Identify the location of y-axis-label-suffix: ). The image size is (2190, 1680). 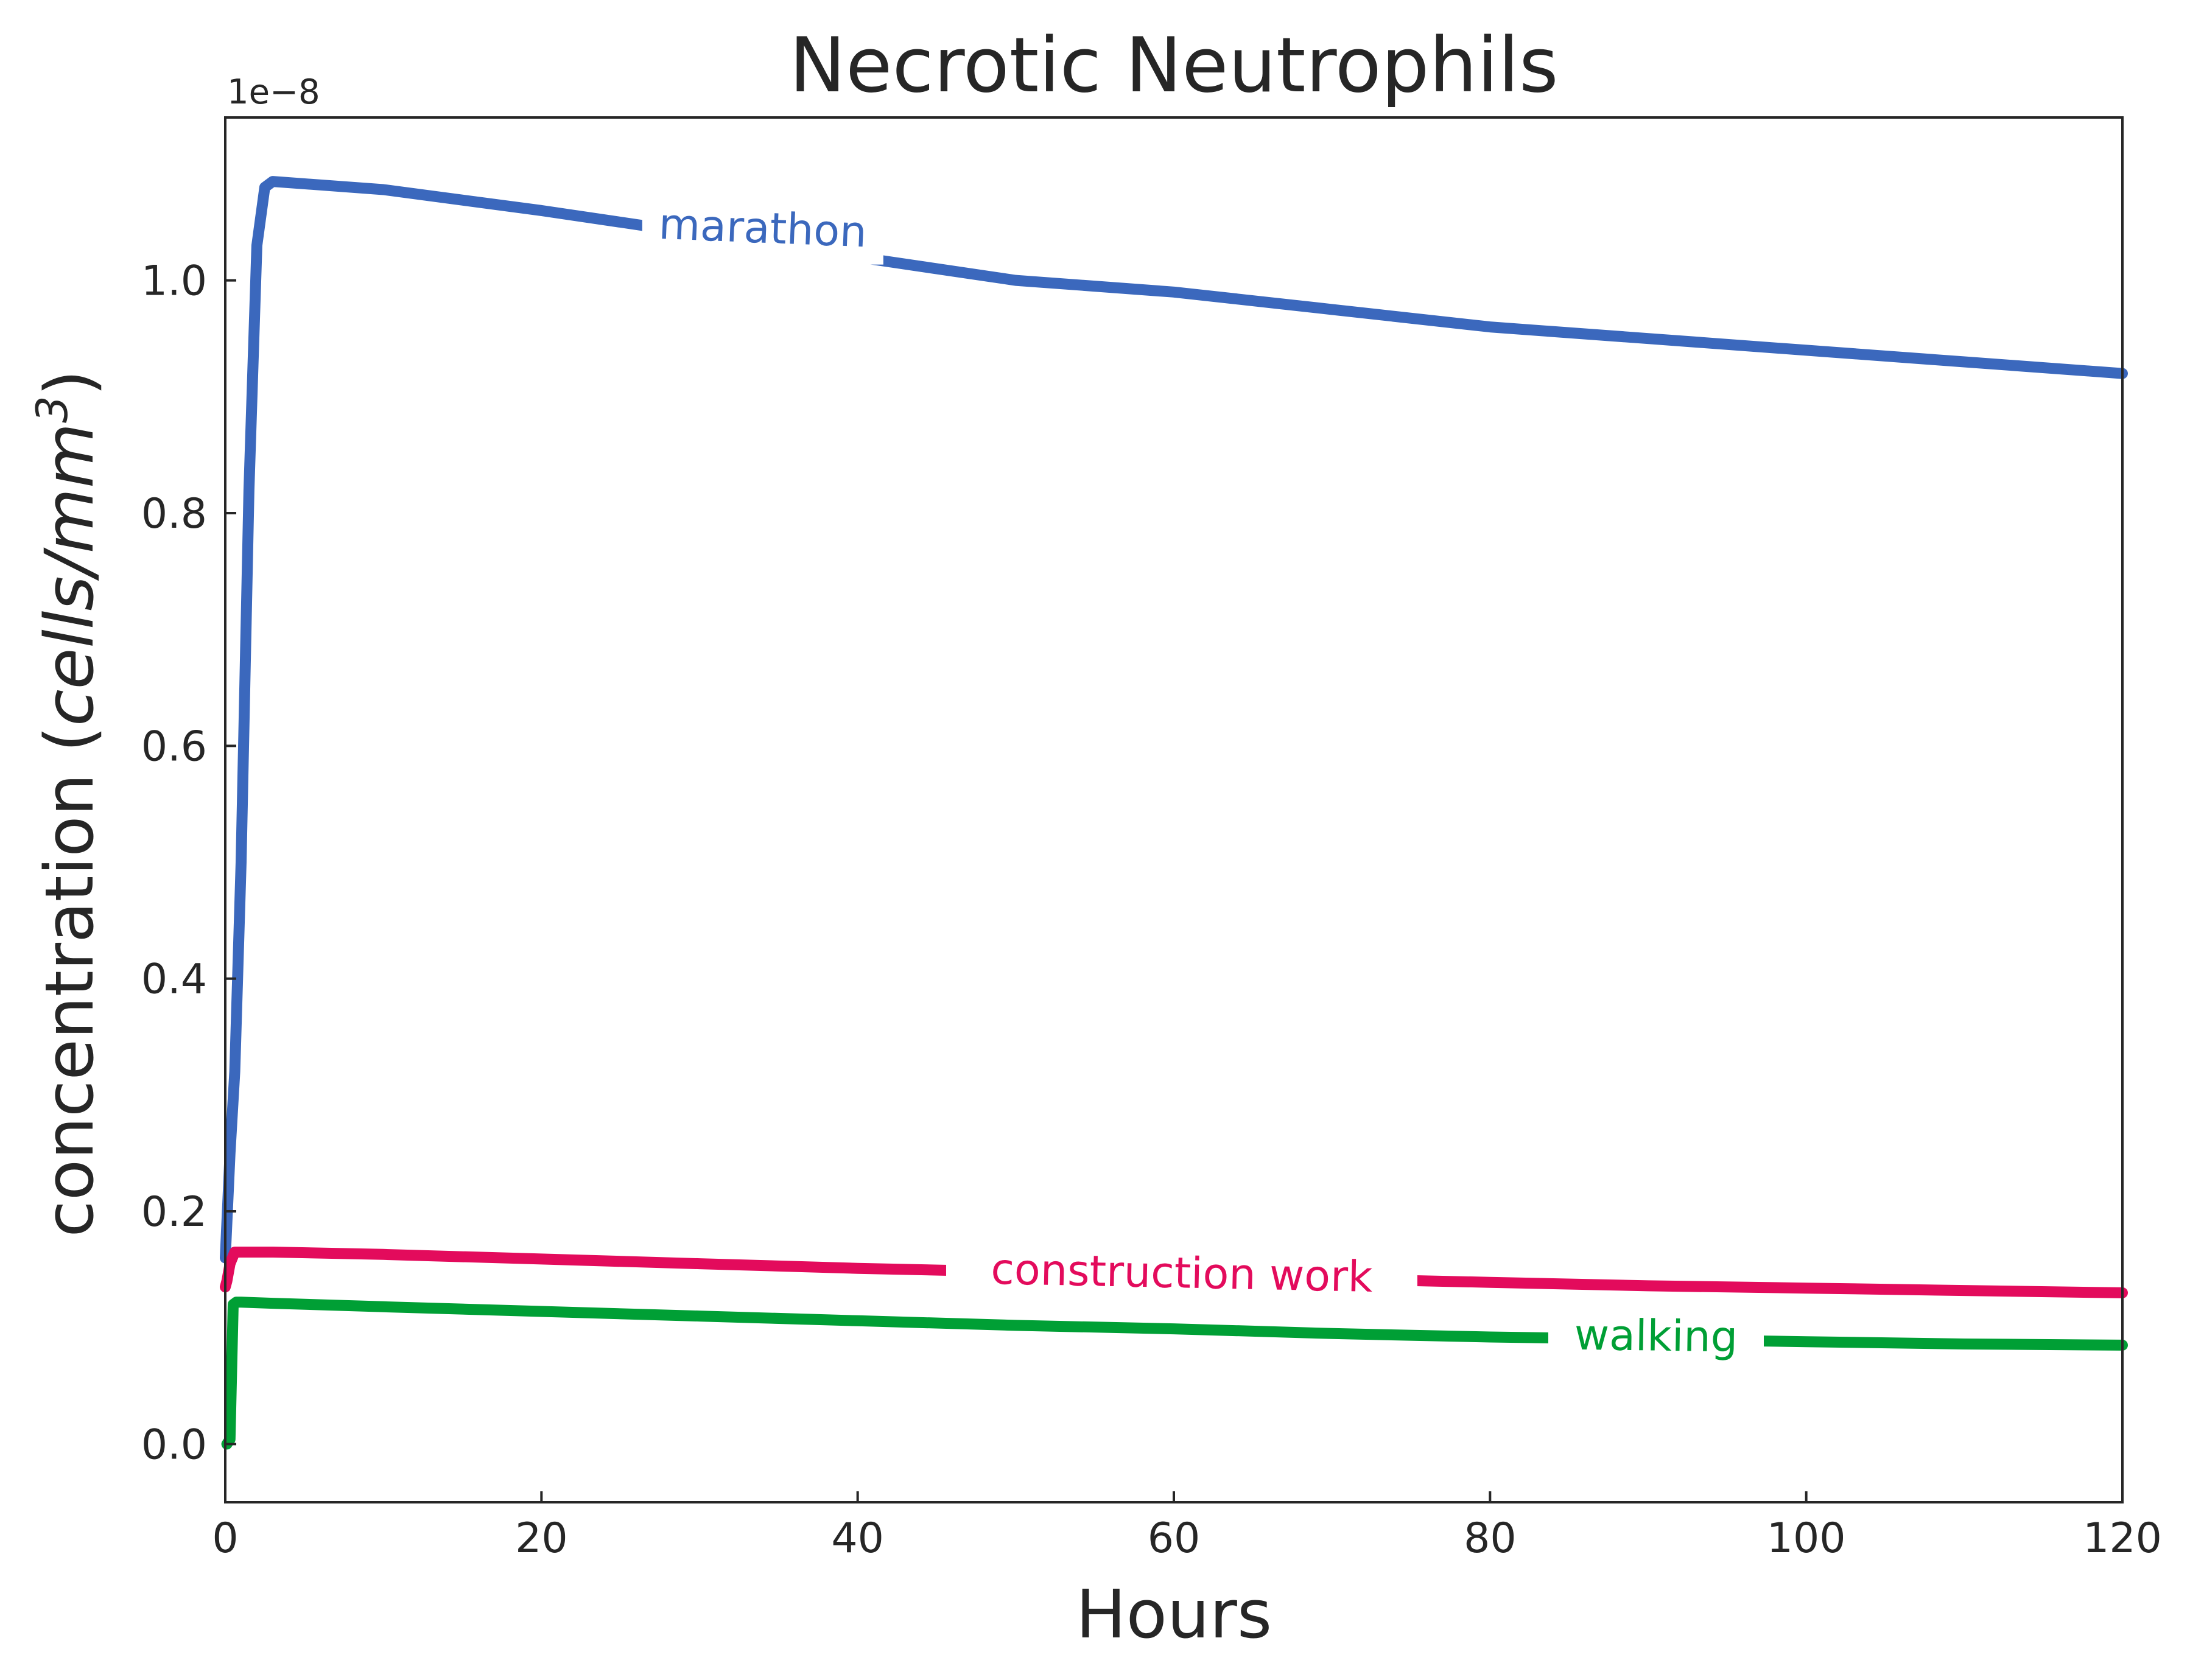
(69, 382).